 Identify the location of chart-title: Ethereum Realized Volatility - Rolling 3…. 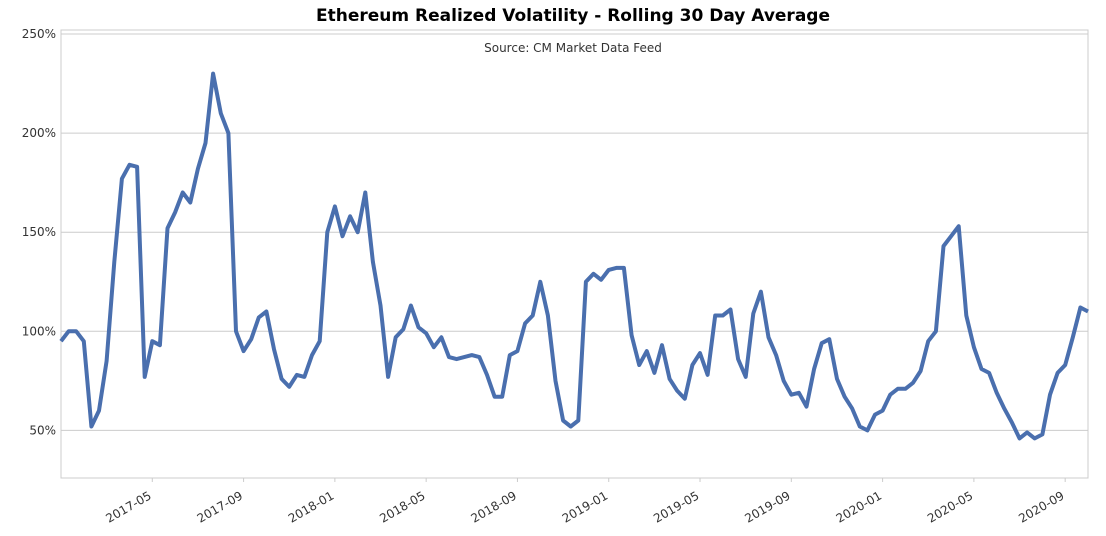
(573, 16).